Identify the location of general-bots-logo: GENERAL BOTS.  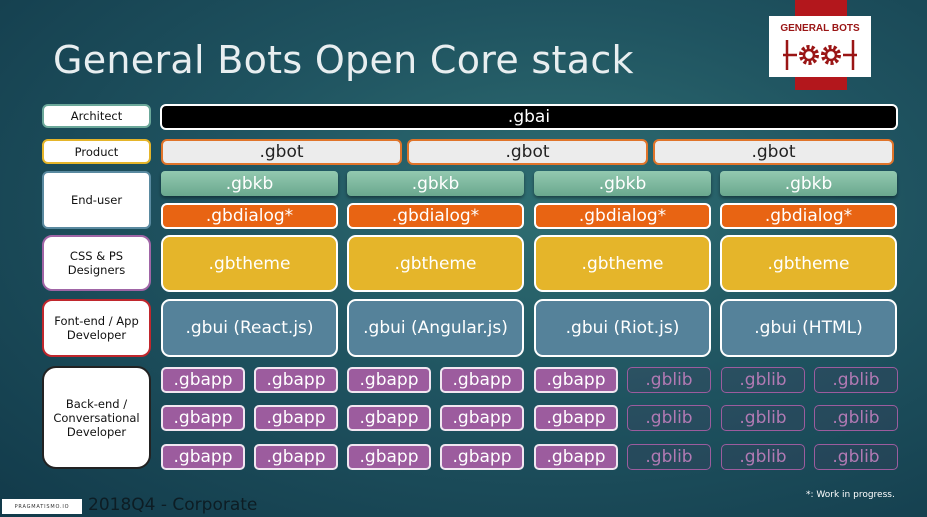
(820, 46).